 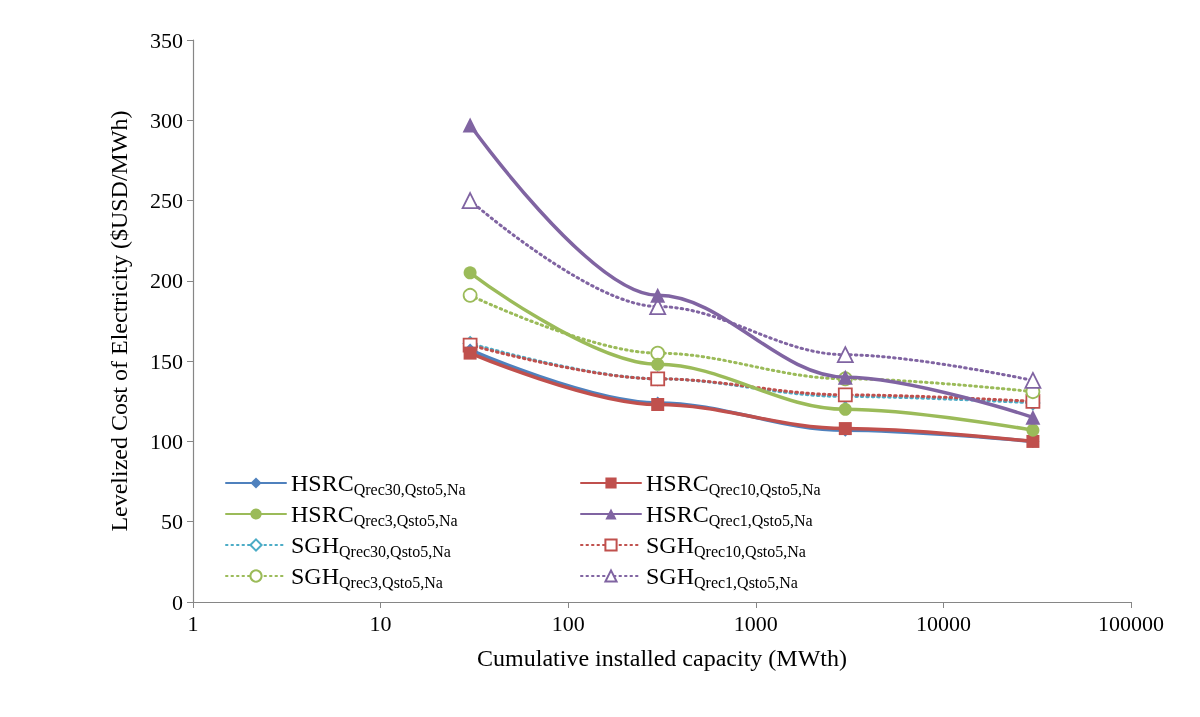 I want to click on y-tick-label: 300, so click(x=166, y=120).